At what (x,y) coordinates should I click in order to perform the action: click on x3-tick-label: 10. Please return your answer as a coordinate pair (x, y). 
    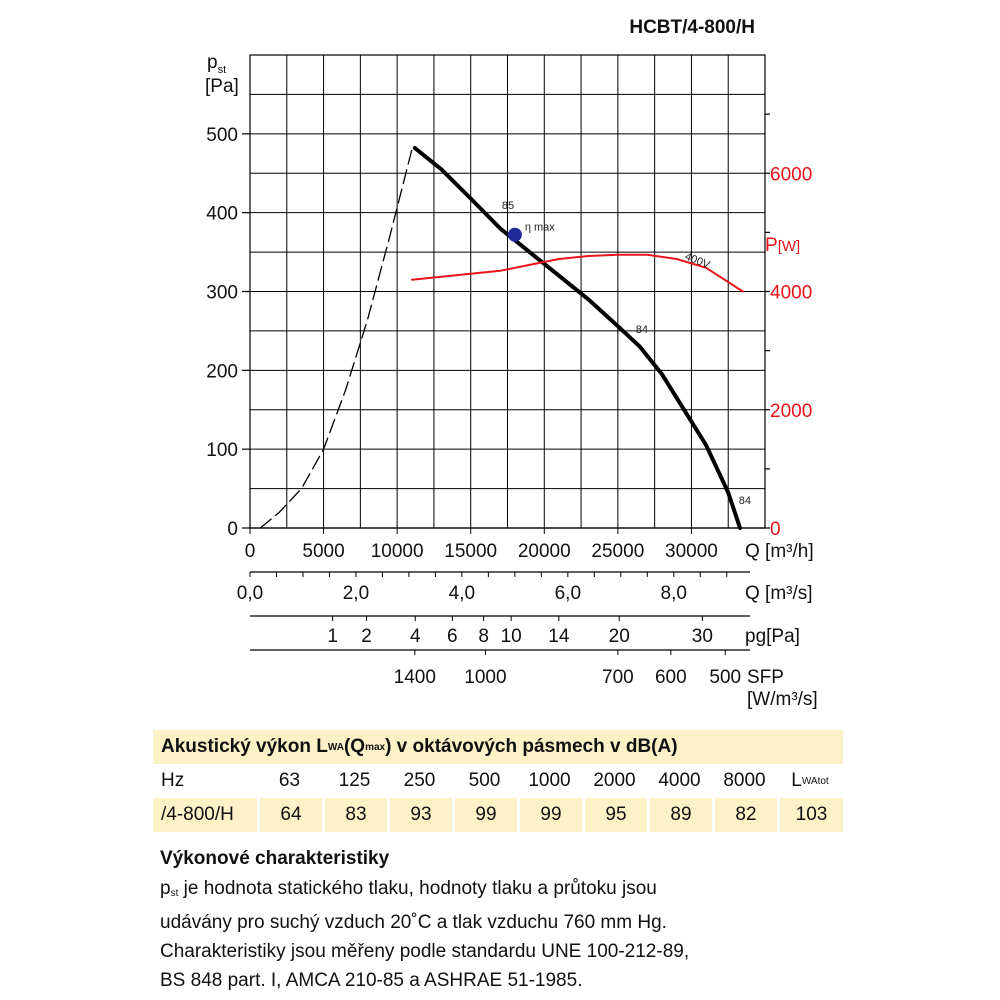
    Looking at the image, I should click on (511, 636).